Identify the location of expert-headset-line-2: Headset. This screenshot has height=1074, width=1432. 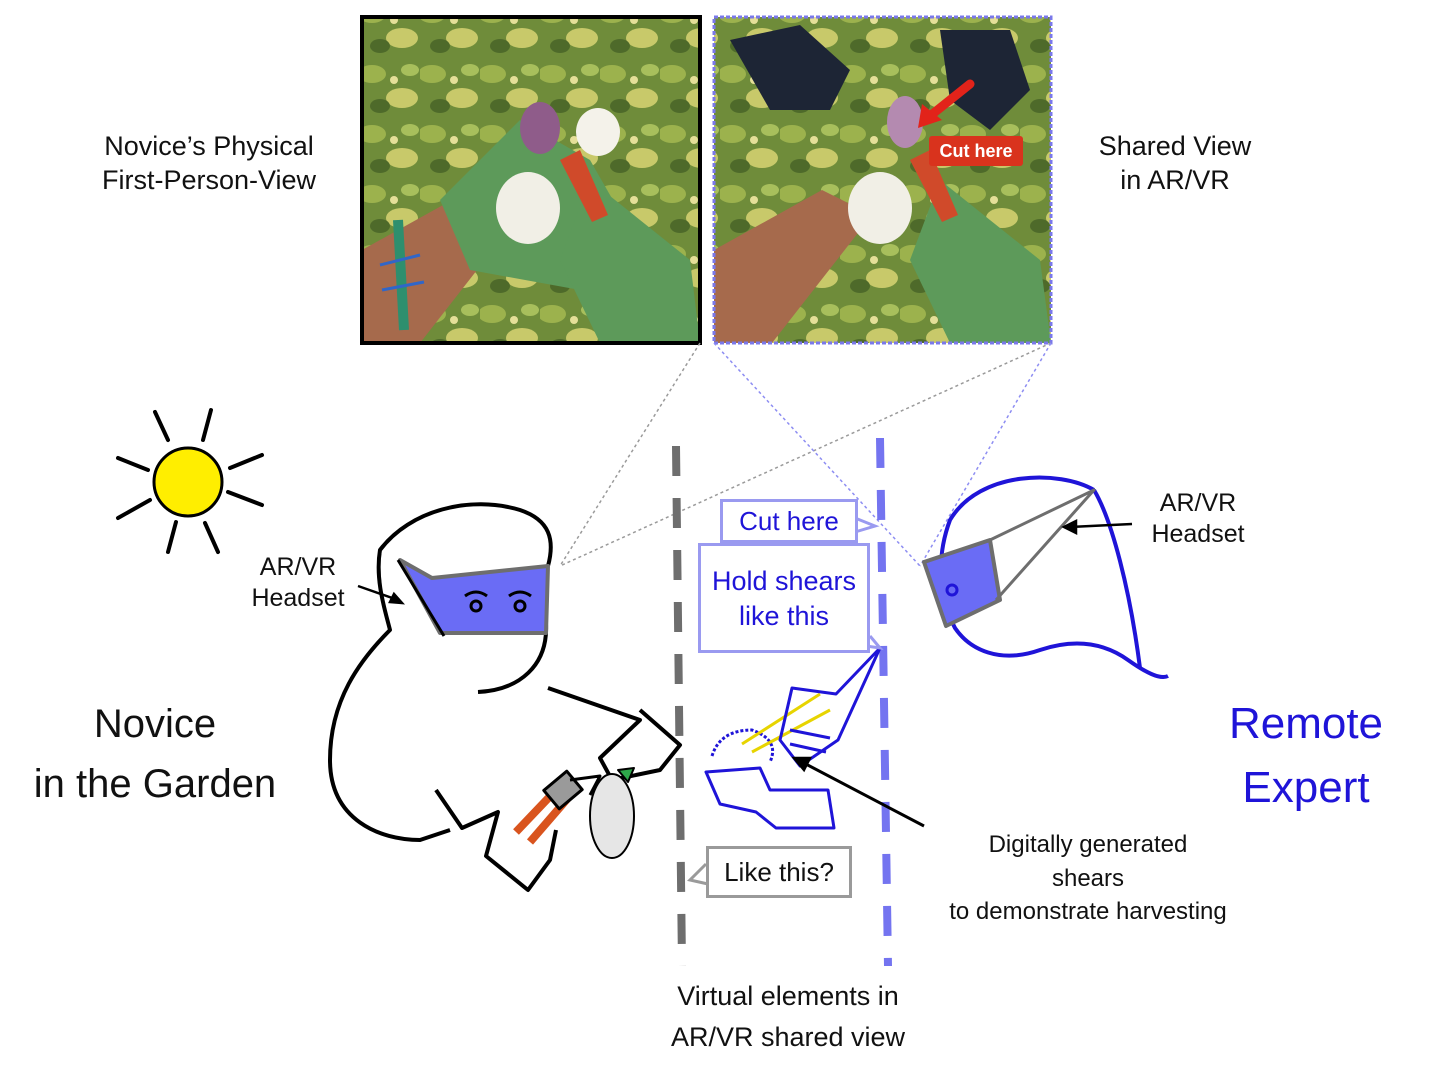
(1198, 534).